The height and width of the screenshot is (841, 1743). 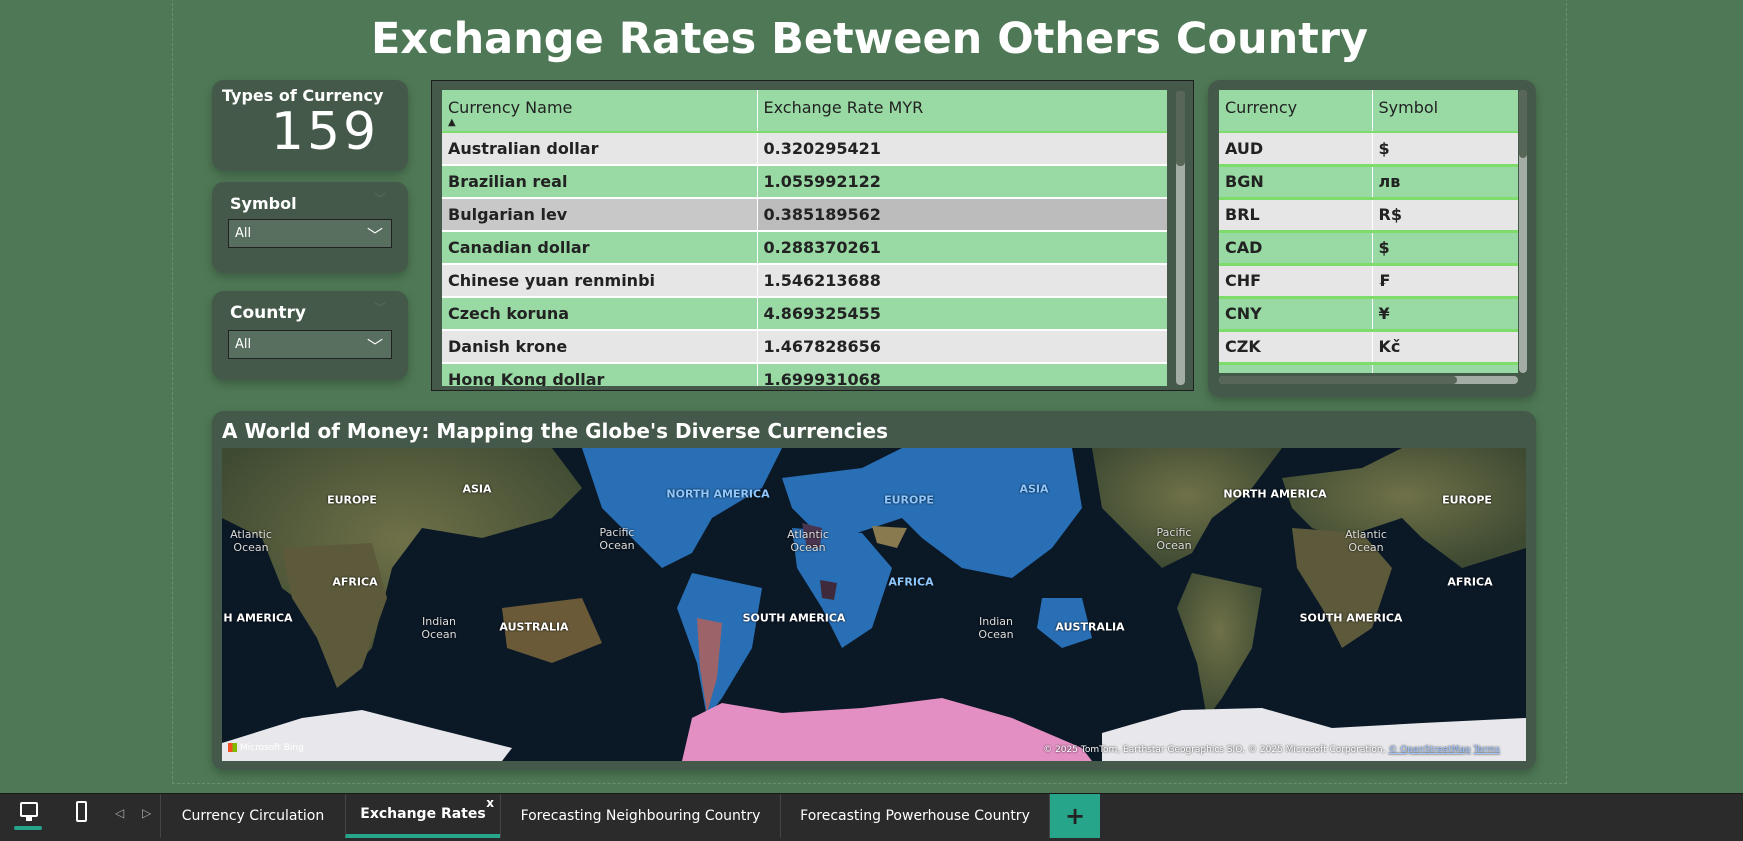 I want to click on country-slicer-title: Country, so click(x=268, y=313).